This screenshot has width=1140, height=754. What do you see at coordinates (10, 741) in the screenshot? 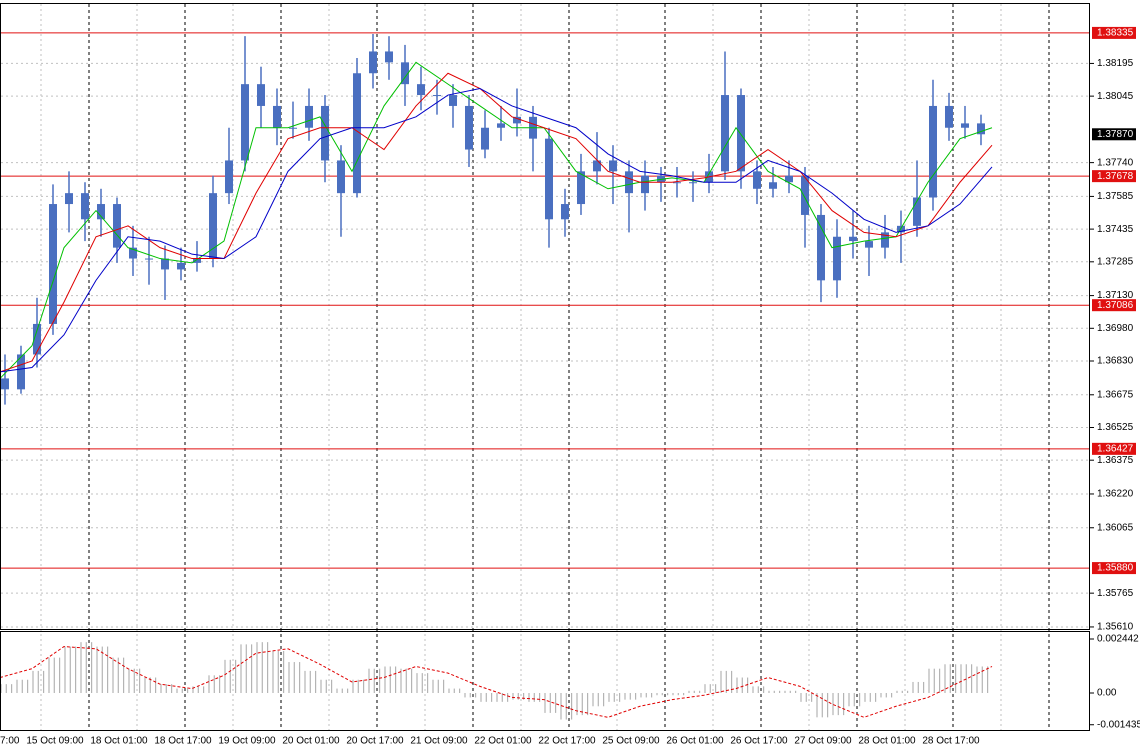
I see `x-tick-label: 7:00` at bounding box center [10, 741].